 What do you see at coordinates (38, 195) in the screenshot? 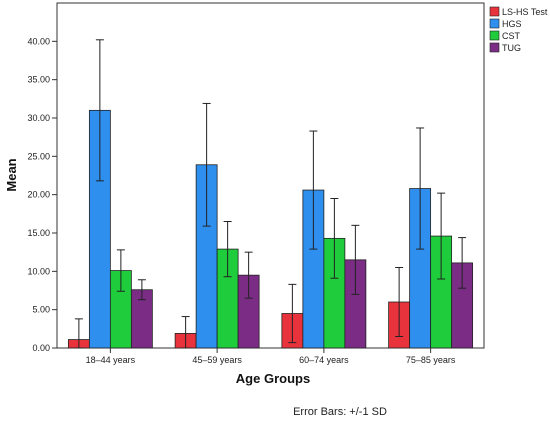
I see `y-tick-label: 20.00` at bounding box center [38, 195].